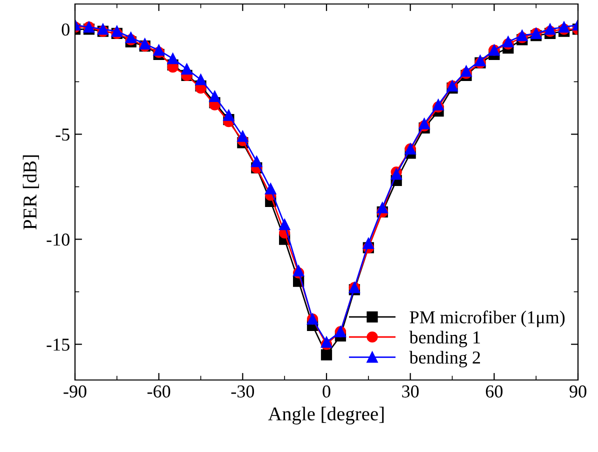 Image resolution: width=598 pixels, height=452 pixels. I want to click on legend-label: bending 2, so click(444, 359).